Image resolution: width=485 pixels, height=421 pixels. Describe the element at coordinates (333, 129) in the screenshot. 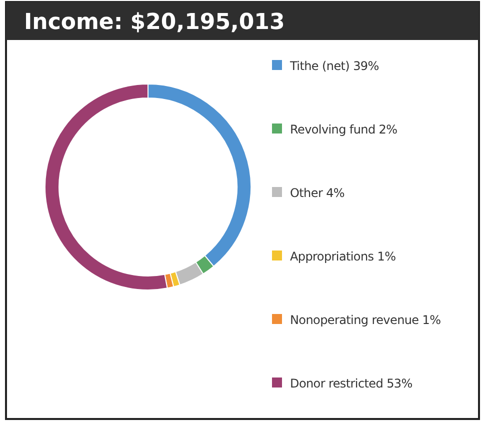

I see `legend-label: Revolving fund` at that location.